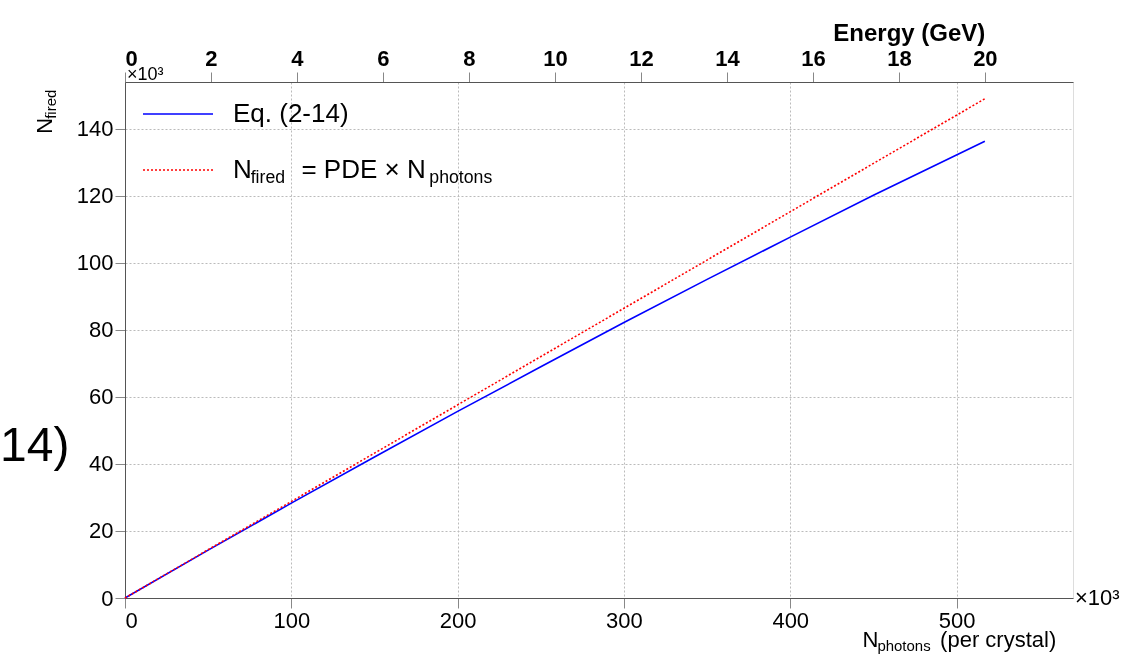 The height and width of the screenshot is (659, 1125). I want to click on y-tick-label: 40, so click(101, 464).